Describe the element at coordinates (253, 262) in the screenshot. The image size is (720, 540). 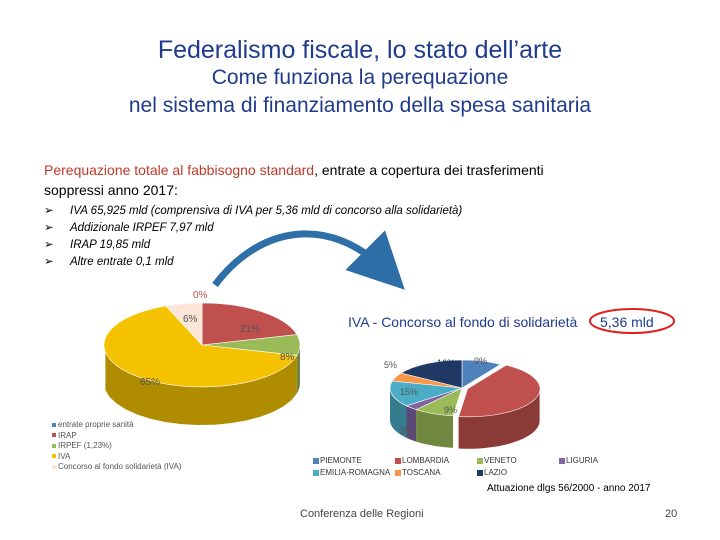
I see `bullet-item: ➢ Altre entrate 0,1 mld` at that location.